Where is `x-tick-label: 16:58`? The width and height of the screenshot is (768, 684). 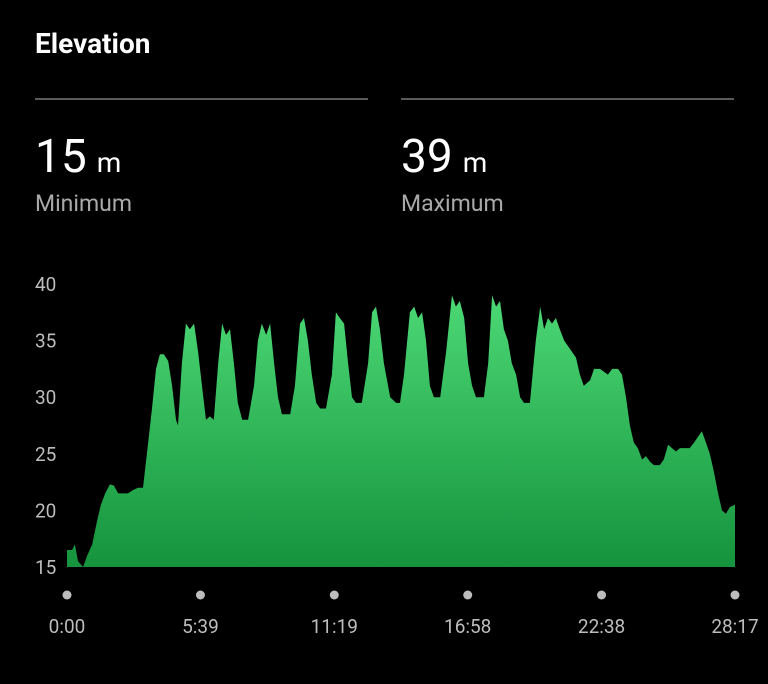 x-tick-label: 16:58 is located at coordinates (467, 626).